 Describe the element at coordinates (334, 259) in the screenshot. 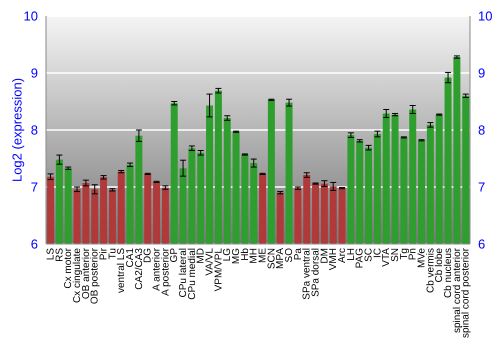

I see `x-tick-label: VMH` at that location.